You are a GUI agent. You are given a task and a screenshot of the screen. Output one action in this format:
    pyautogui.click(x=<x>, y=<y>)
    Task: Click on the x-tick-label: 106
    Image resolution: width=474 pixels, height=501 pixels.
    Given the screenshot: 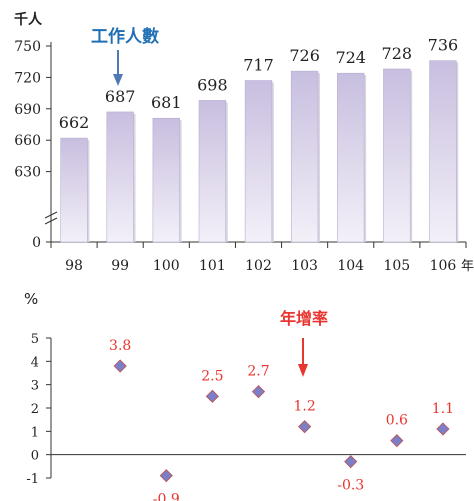 What is the action you would take?
    pyautogui.click(x=443, y=266)
    